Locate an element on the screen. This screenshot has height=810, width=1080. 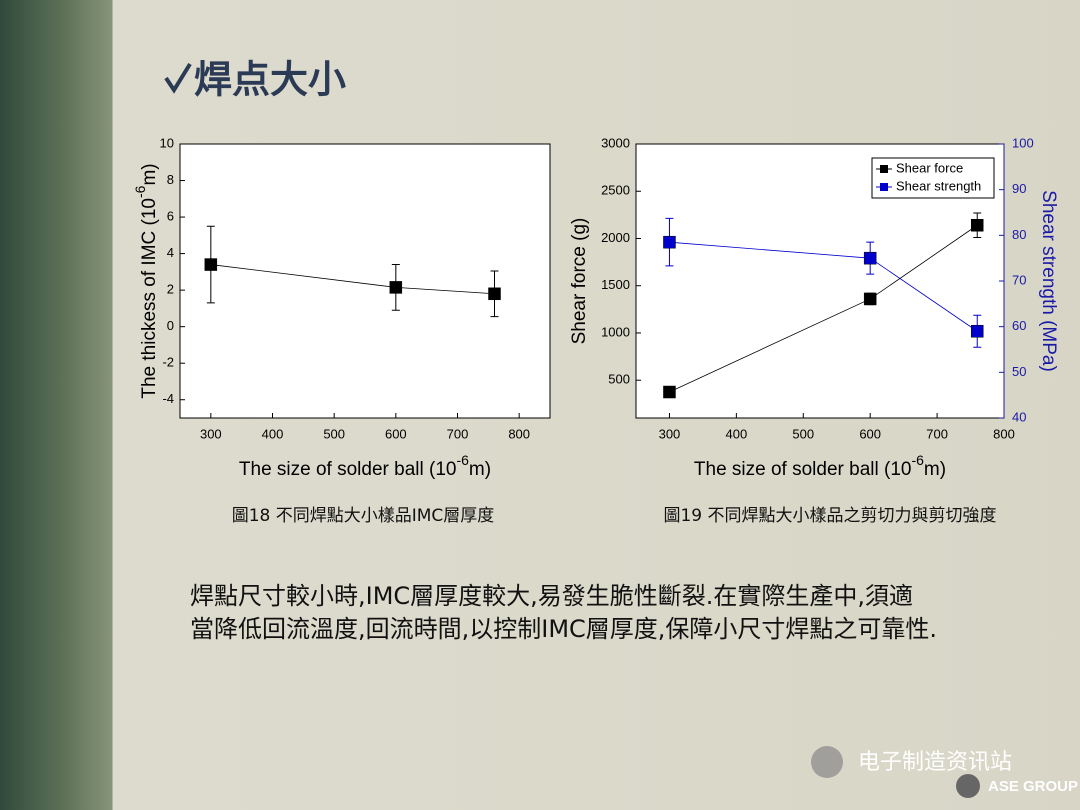
check-icon is located at coordinates (178, 78).